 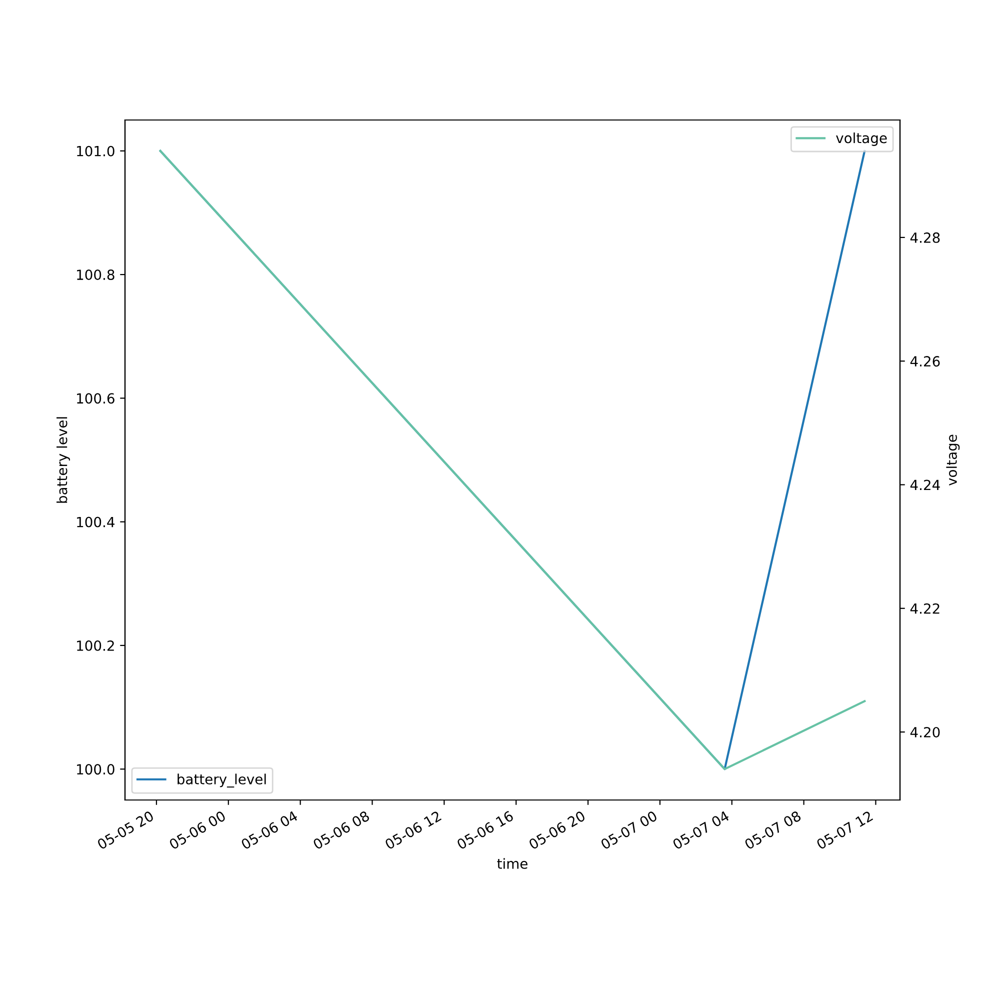 I want to click on y2-axis-title: voltage, so click(x=953, y=460).